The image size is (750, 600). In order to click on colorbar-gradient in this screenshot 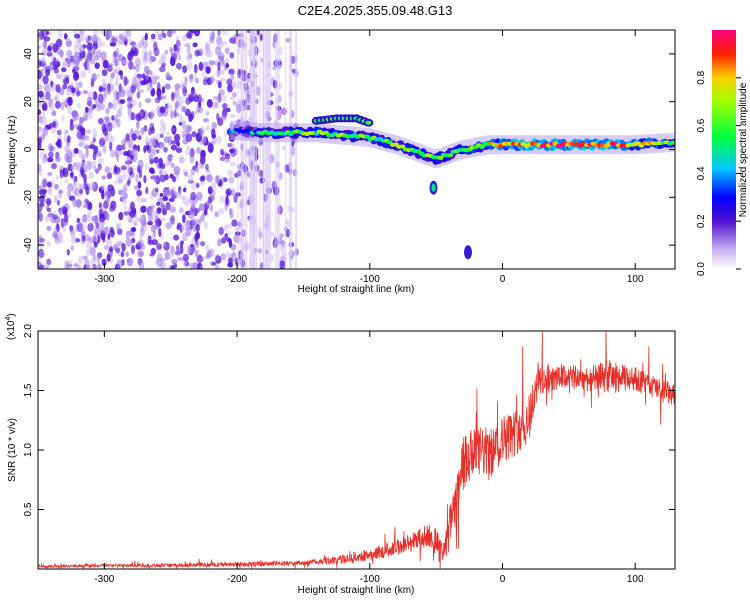, I will do `click(724, 149)`.